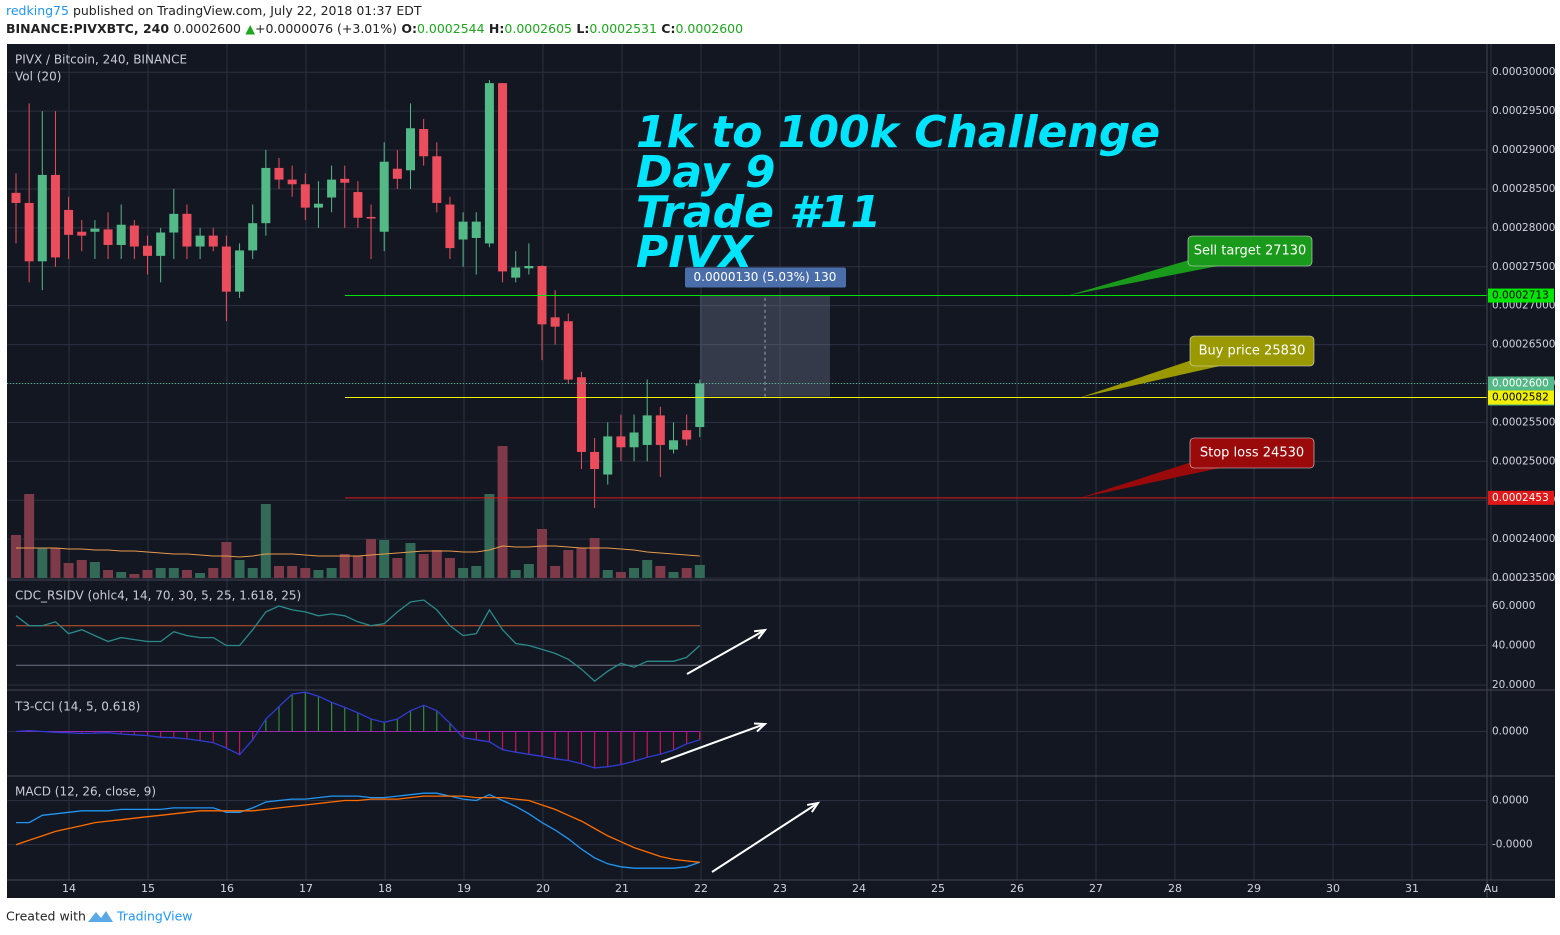  What do you see at coordinates (1523, 267) in the screenshot?
I see `y-tick-label: 0.00027500` at bounding box center [1523, 267].